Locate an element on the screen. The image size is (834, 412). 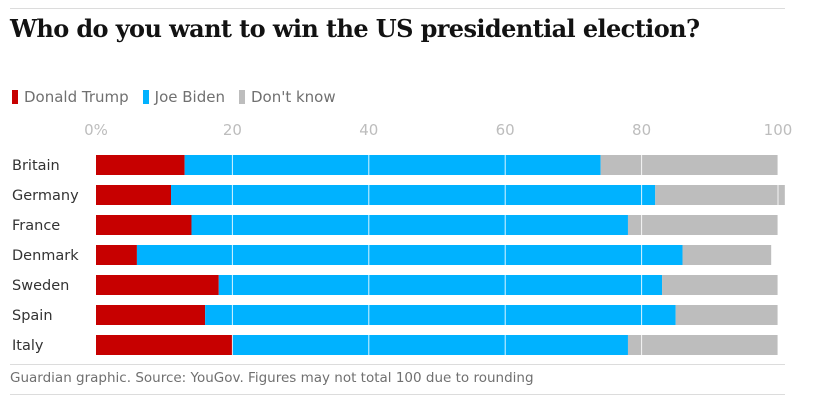
bar-trump-italy is located at coordinates (164, 345).